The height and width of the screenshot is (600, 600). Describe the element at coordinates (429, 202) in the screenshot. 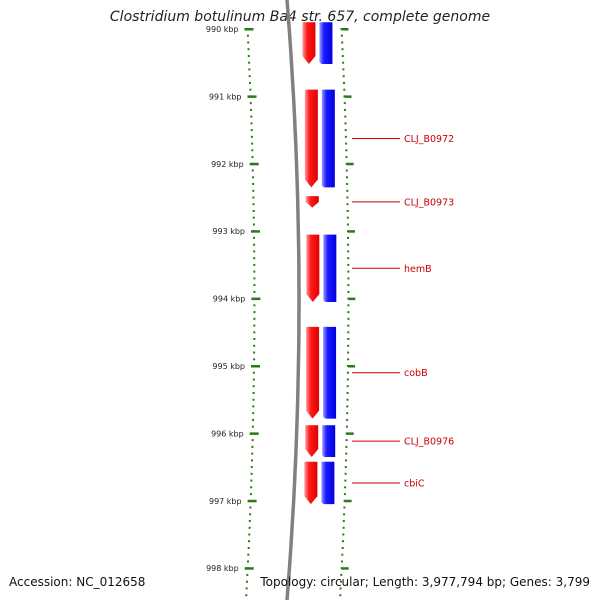

I see `gene-label: CLJ_B0973` at that location.